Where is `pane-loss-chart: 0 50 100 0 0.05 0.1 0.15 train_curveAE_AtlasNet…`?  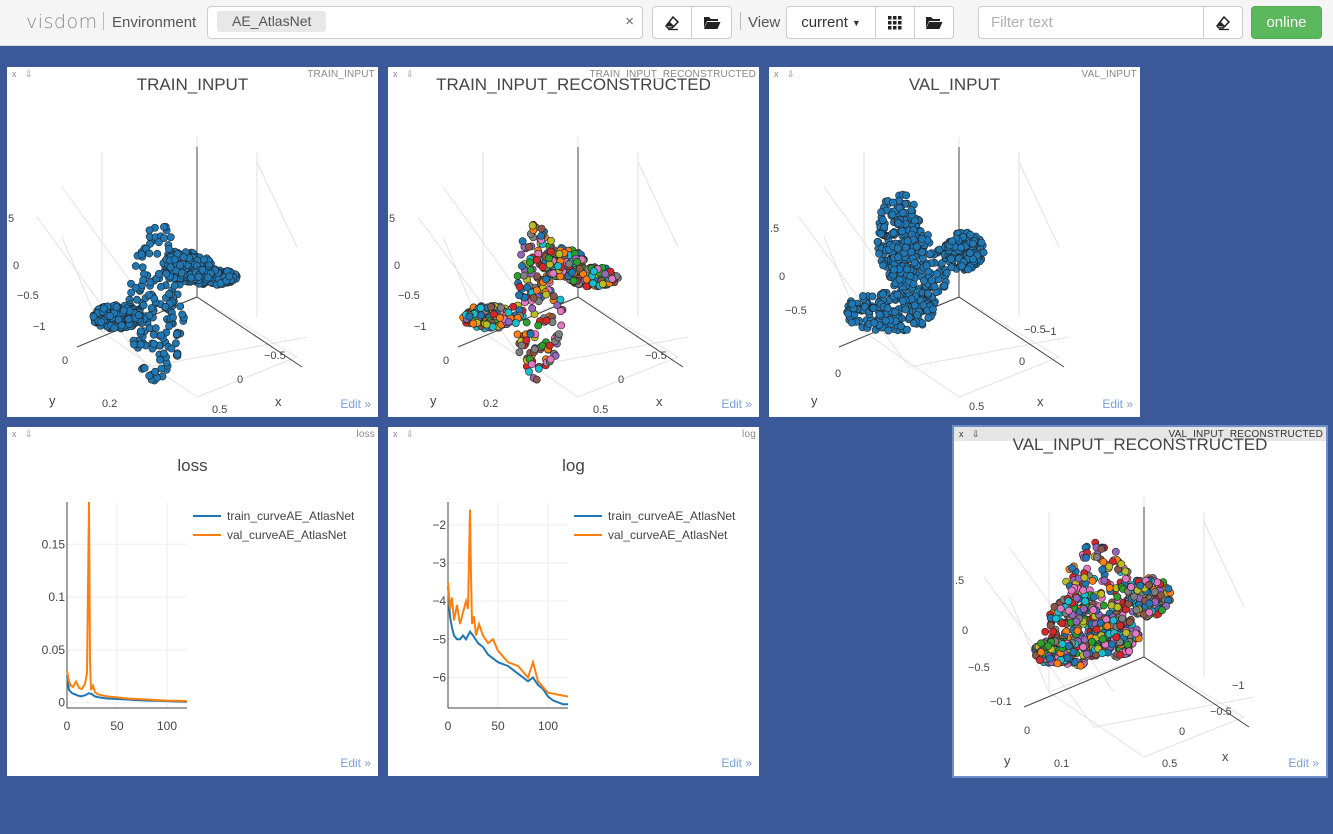
pane-loss-chart: 0 50 100 0 0.05 0.1 0.15 train_curveAE_AtlasNet… is located at coordinates (192, 601).